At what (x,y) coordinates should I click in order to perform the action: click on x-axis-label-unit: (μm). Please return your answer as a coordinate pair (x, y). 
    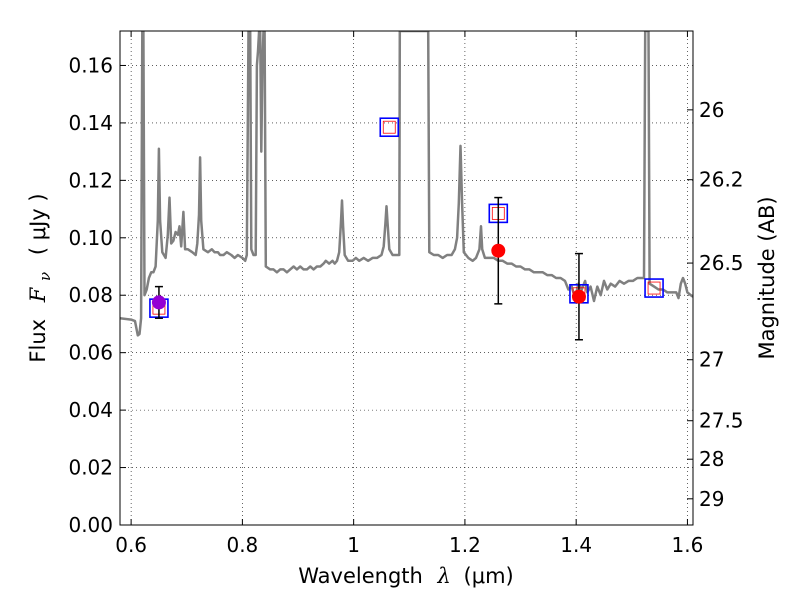
    Looking at the image, I should click on (489, 576).